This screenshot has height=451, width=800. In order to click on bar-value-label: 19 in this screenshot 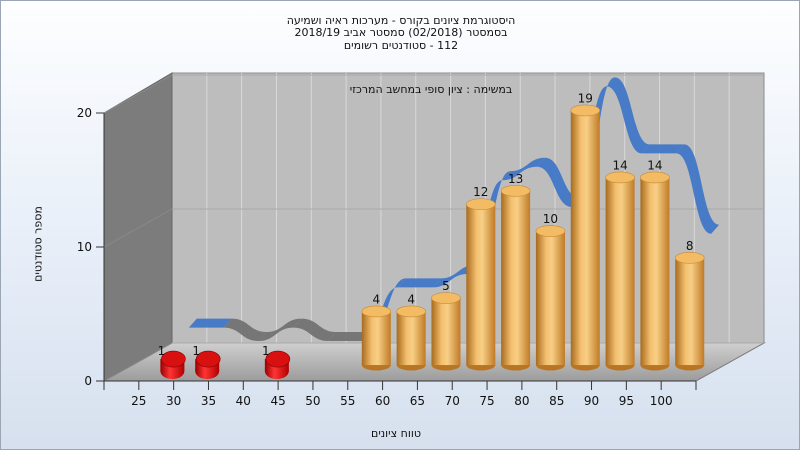, I will do `click(585, 98)`.